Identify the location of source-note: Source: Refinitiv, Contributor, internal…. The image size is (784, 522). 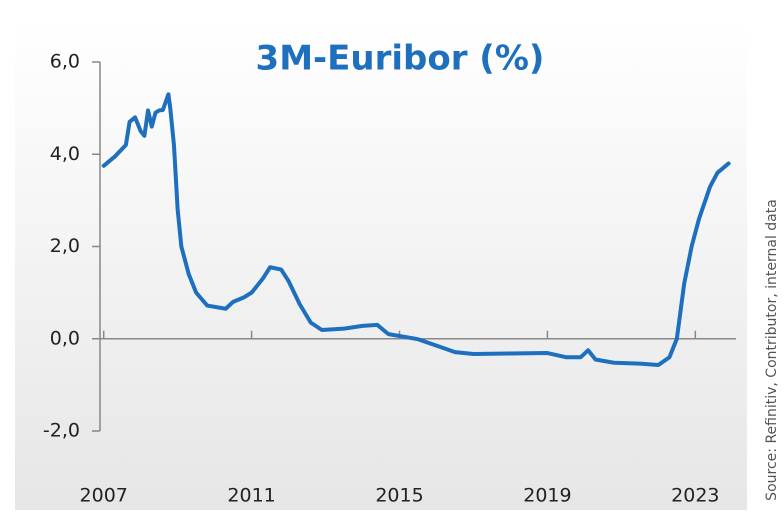
(772, 350).